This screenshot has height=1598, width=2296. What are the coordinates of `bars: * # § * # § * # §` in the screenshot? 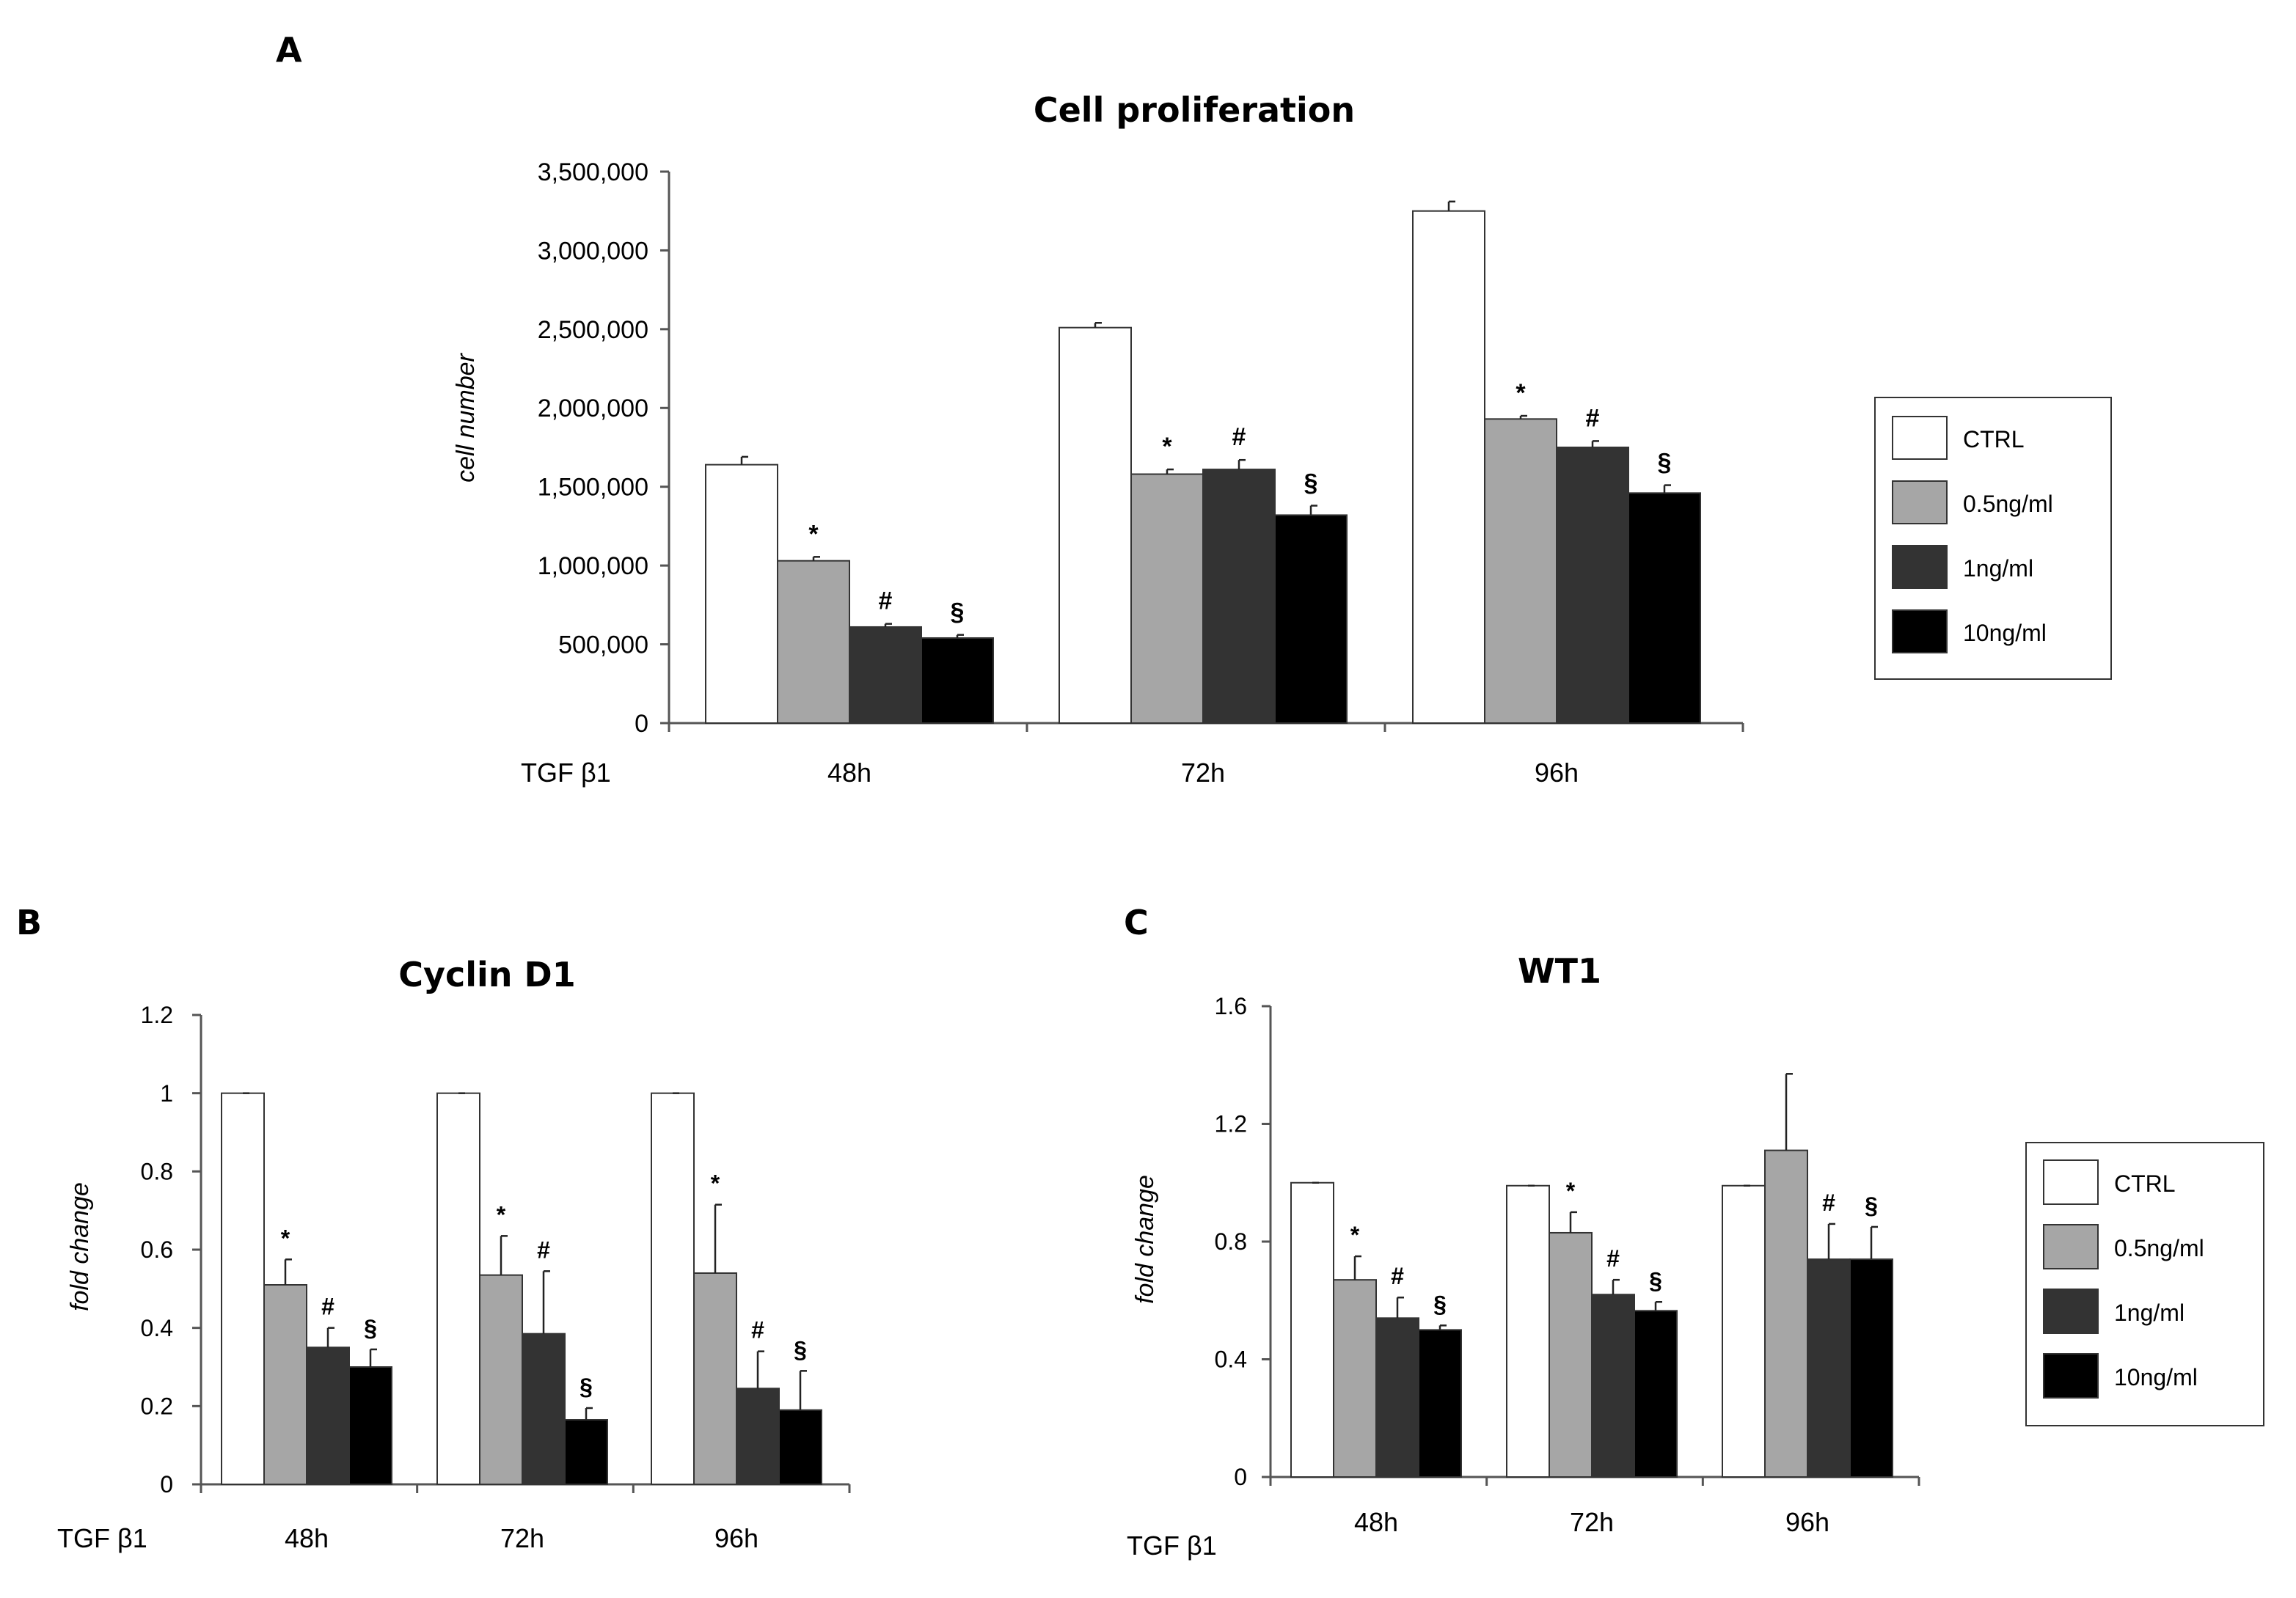 It's located at (1203, 462).